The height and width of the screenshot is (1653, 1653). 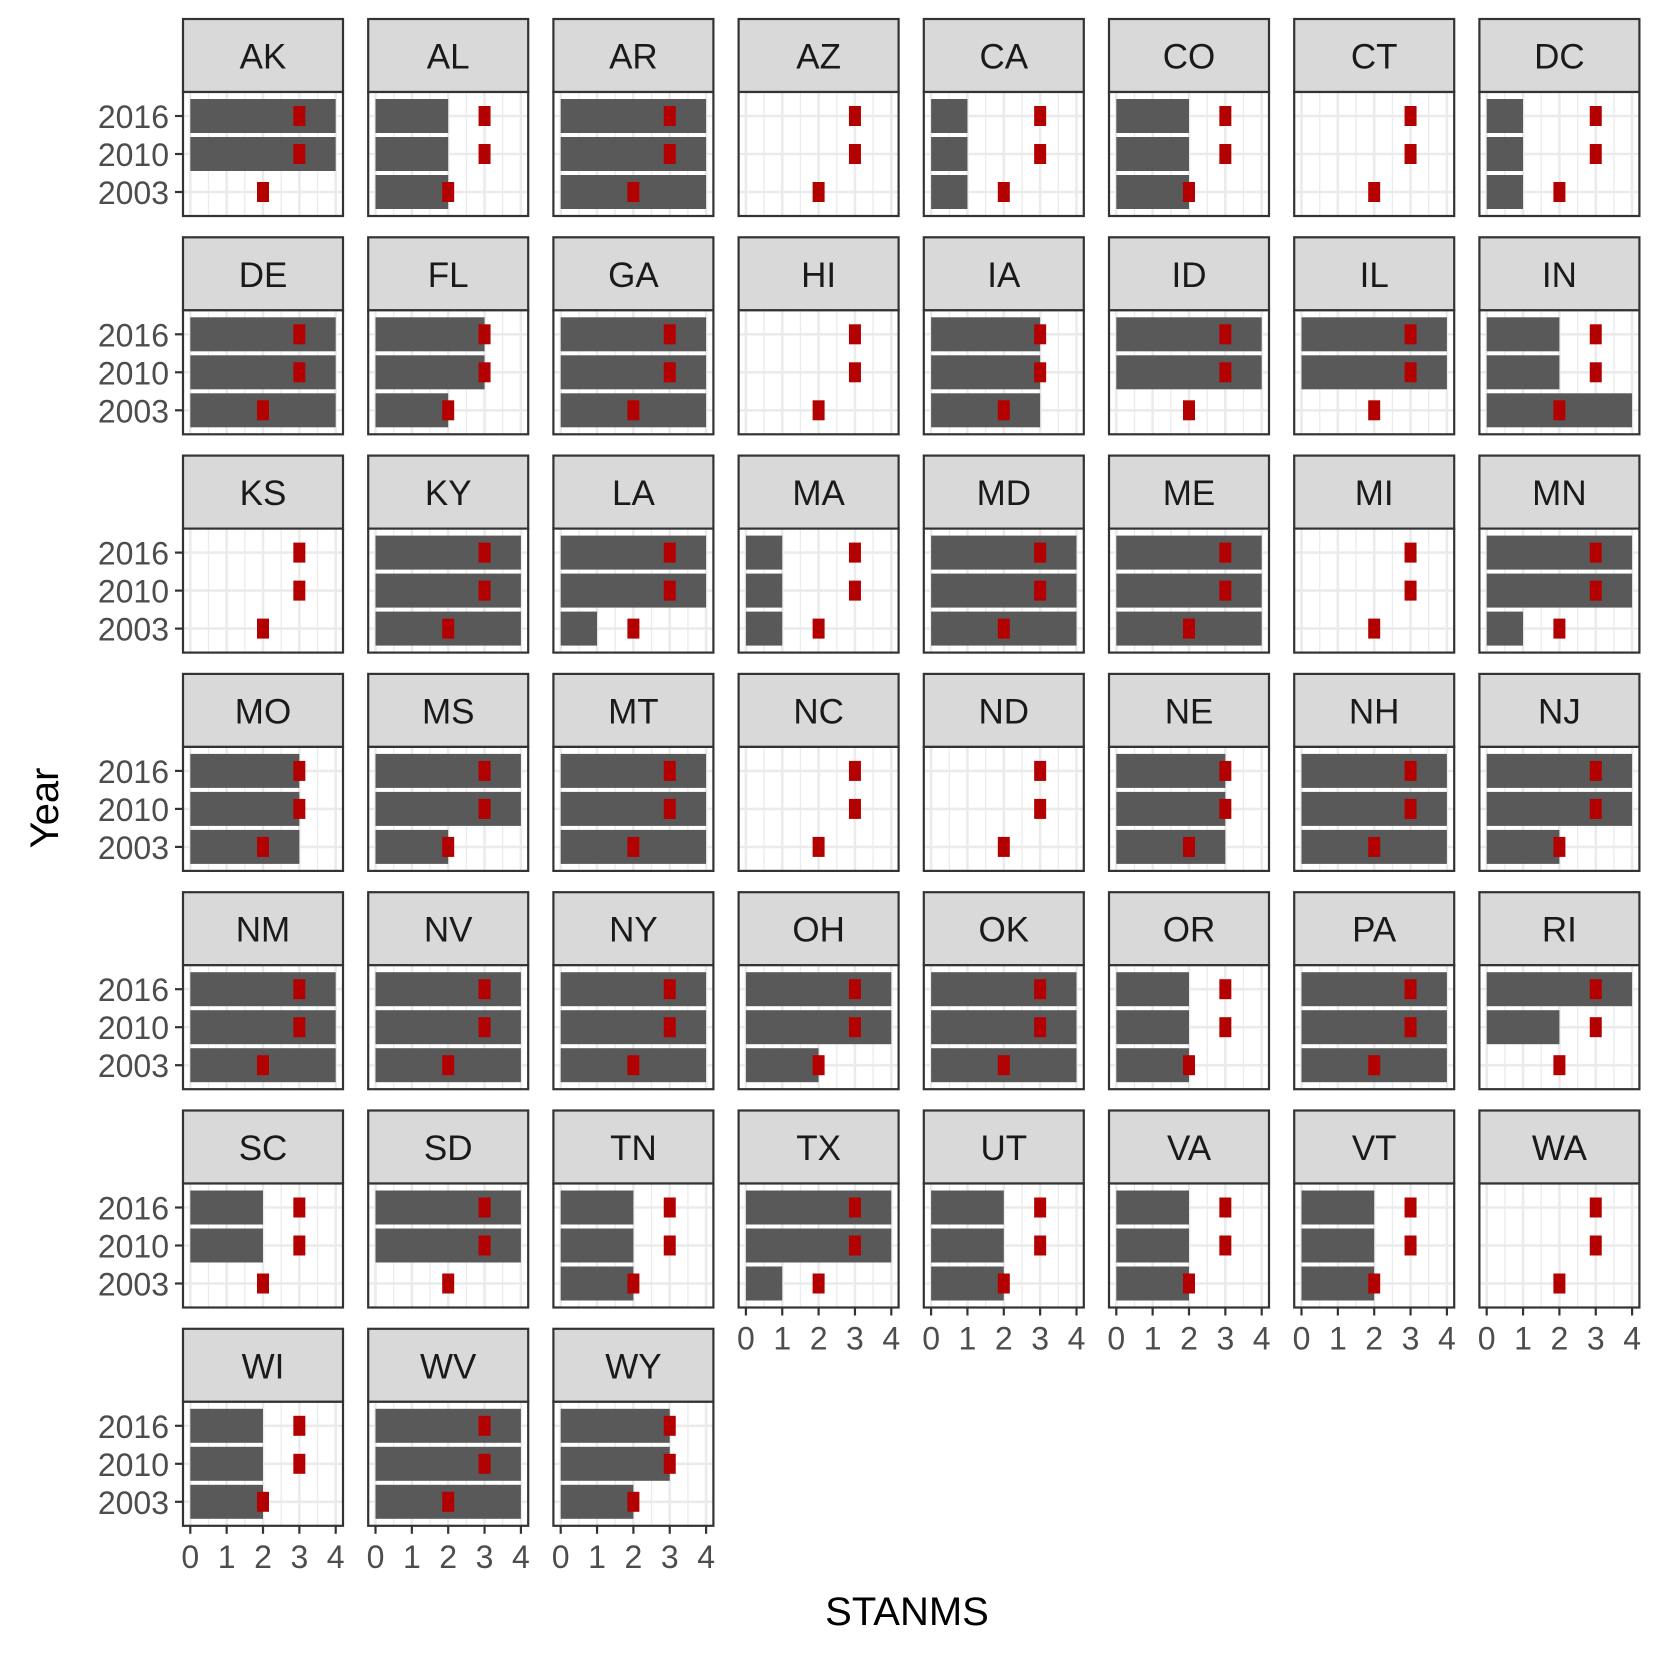 I want to click on facet-mt: MT, so click(x=633, y=772).